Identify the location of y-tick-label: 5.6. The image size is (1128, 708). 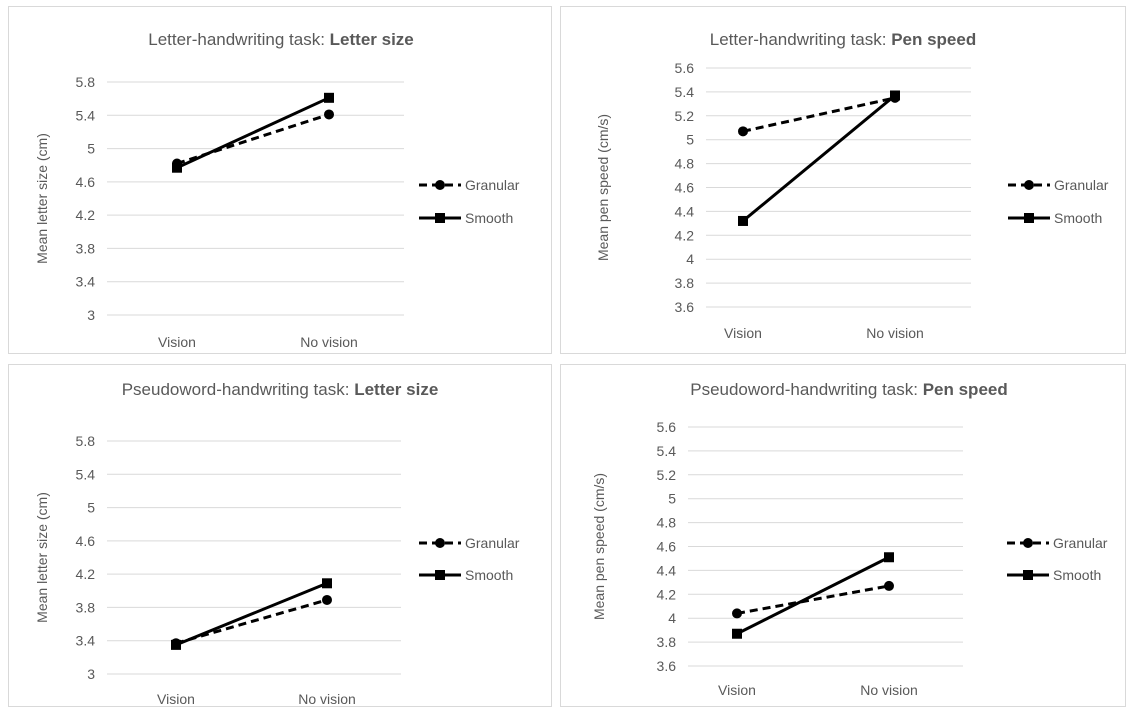
(667, 427).